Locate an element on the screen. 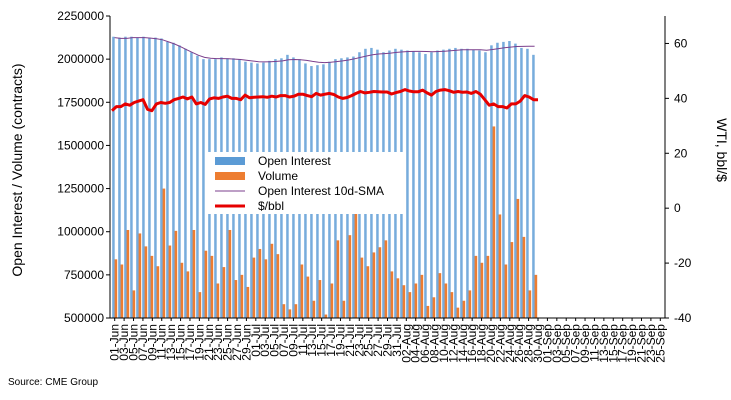  x-tick-label: 25-Sep is located at coordinates (660, 343).